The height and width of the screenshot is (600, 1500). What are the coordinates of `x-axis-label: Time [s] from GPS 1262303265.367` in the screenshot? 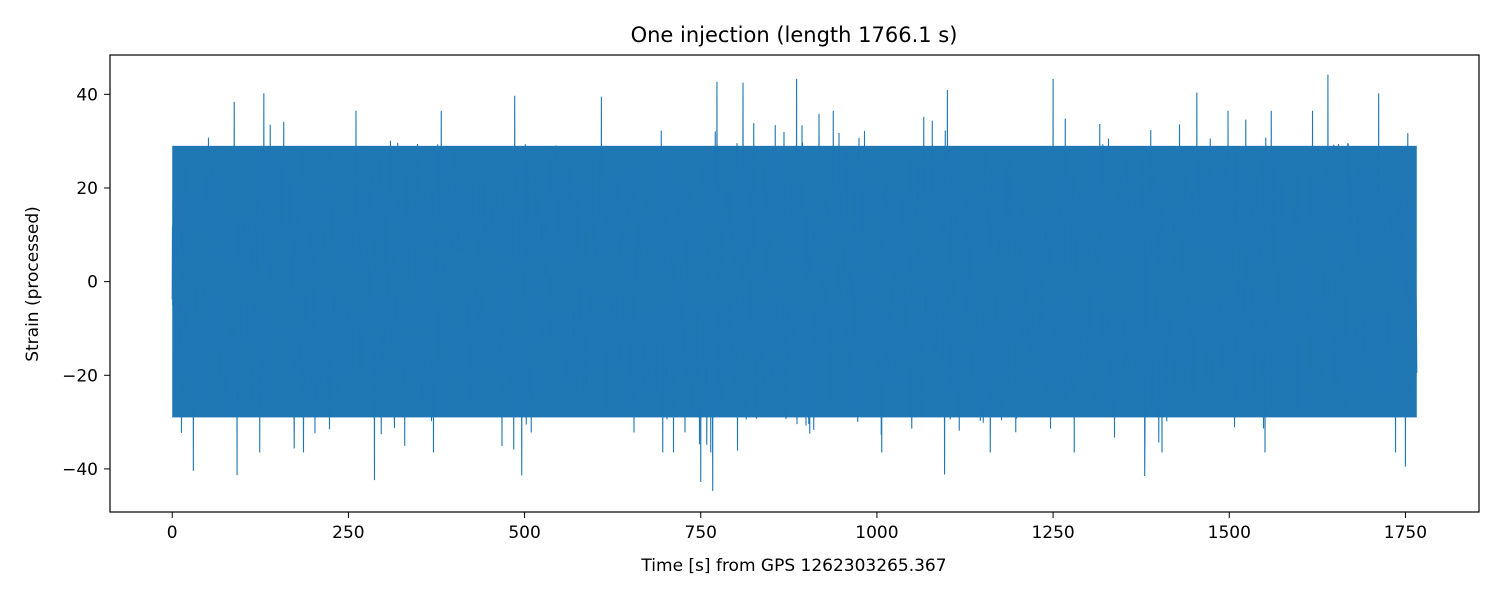 It's located at (793, 566).